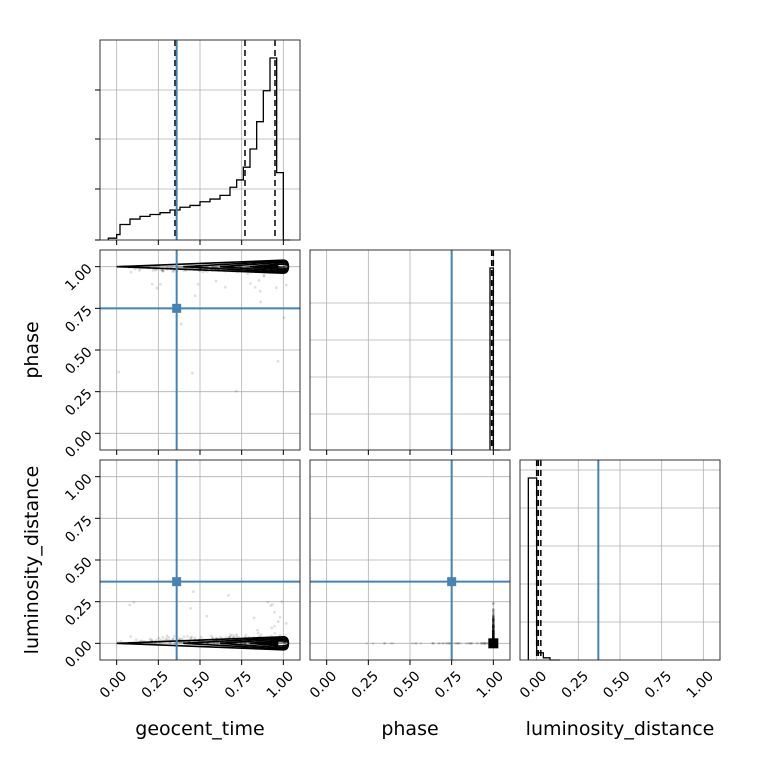 This screenshot has width=760, height=760. Describe the element at coordinates (32, 560) in the screenshot. I see `y-axis-label: luminosity_distance` at that location.